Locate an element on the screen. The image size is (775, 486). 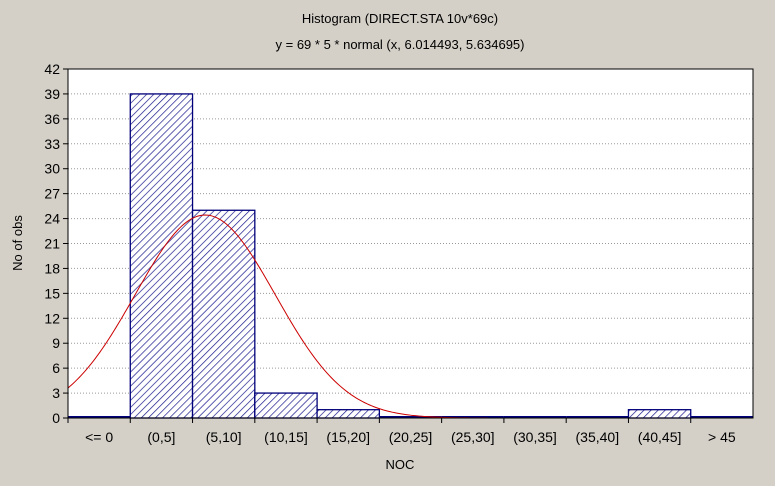
y-tick-label: 42 is located at coordinates (52, 69).